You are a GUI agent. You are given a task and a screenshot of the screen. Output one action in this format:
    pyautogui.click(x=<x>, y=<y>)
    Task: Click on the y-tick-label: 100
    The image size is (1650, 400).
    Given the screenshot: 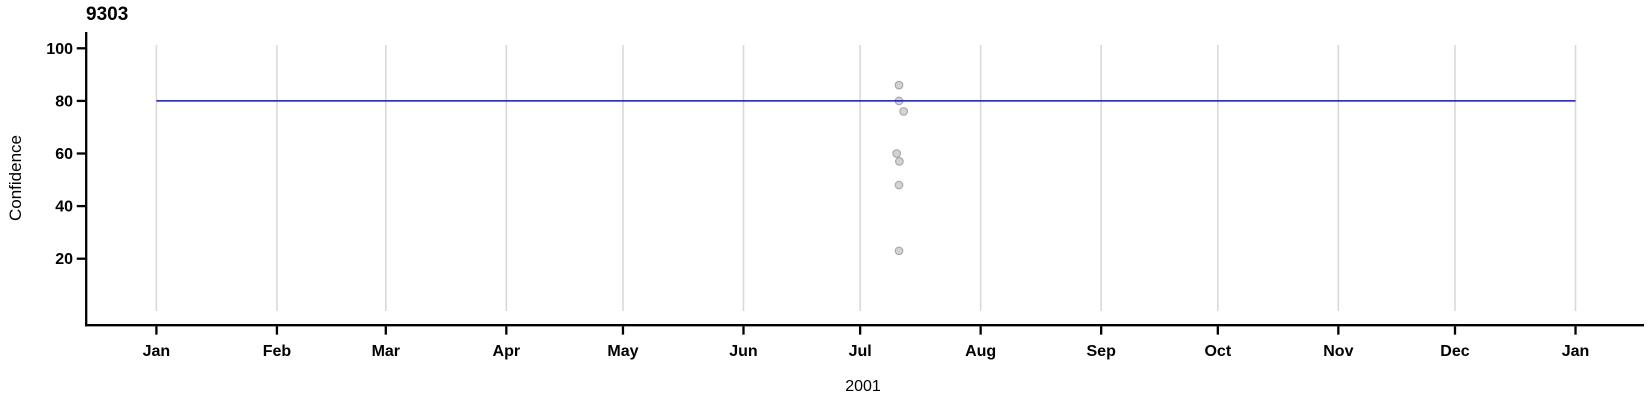 What is the action you would take?
    pyautogui.click(x=59, y=49)
    